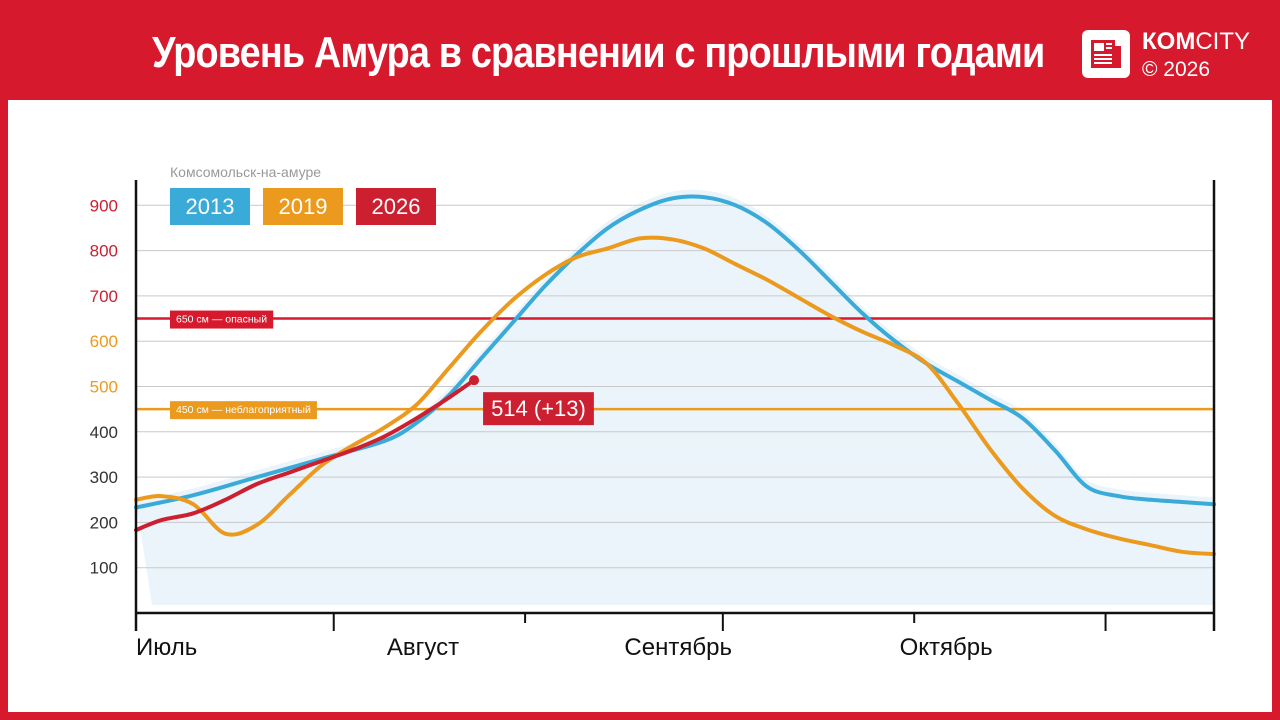  Describe the element at coordinates (104, 341) in the screenshot. I see `y-tick-label: 600` at that location.